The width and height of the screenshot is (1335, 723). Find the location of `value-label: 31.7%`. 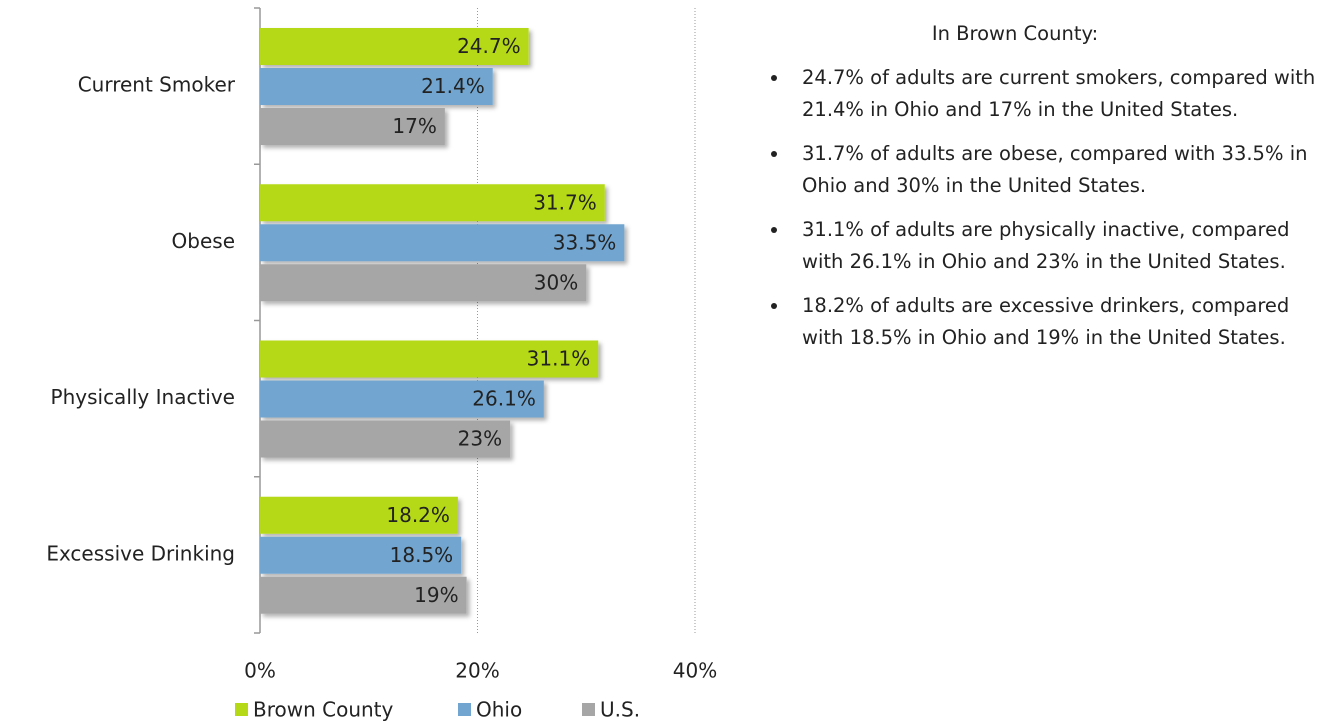

value-label: 31.7% is located at coordinates (565, 202).